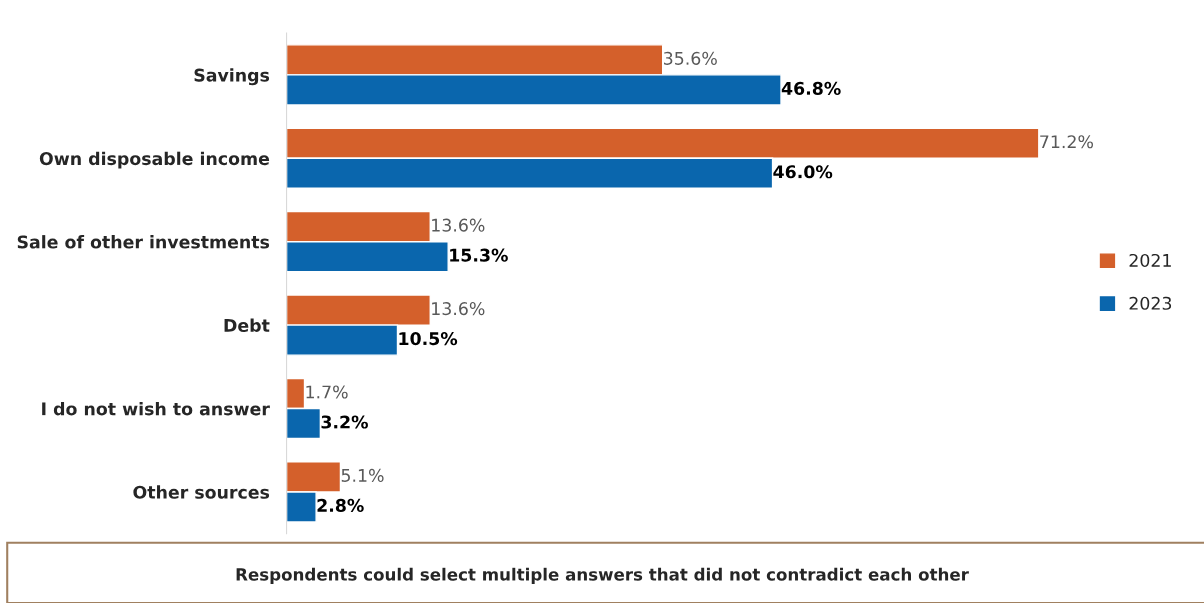  Describe the element at coordinates (479, 255) in the screenshot. I see `data-label: 15.3%` at that location.